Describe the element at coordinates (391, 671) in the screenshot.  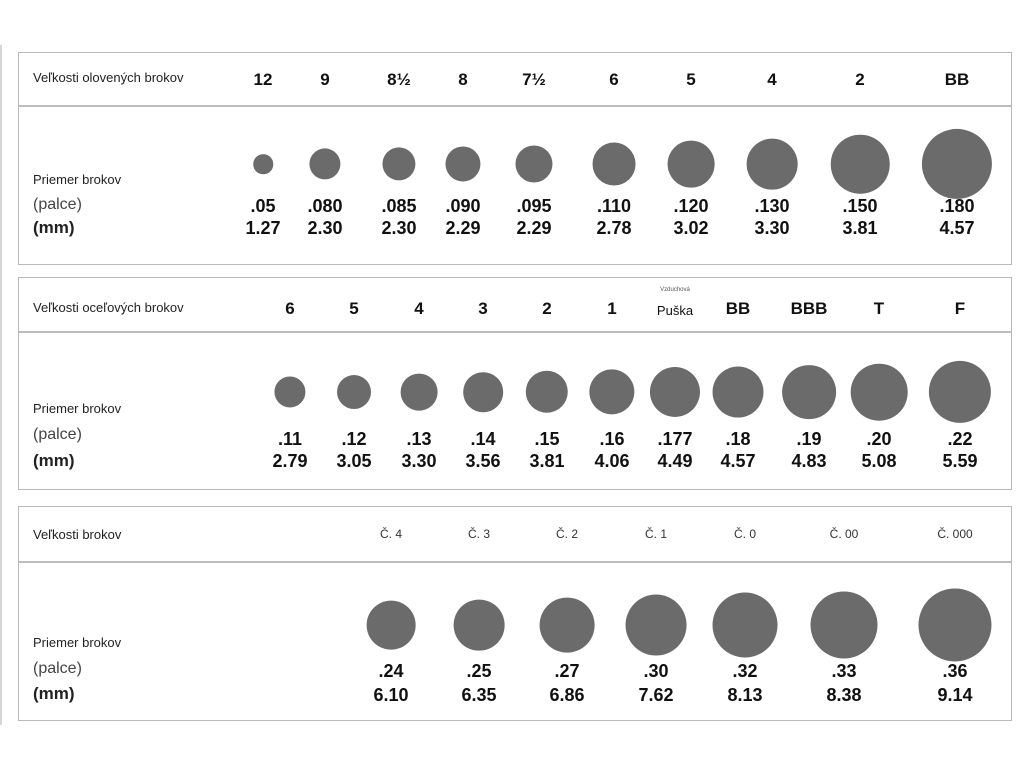
I see `buck-inch-value-1: .24` at that location.